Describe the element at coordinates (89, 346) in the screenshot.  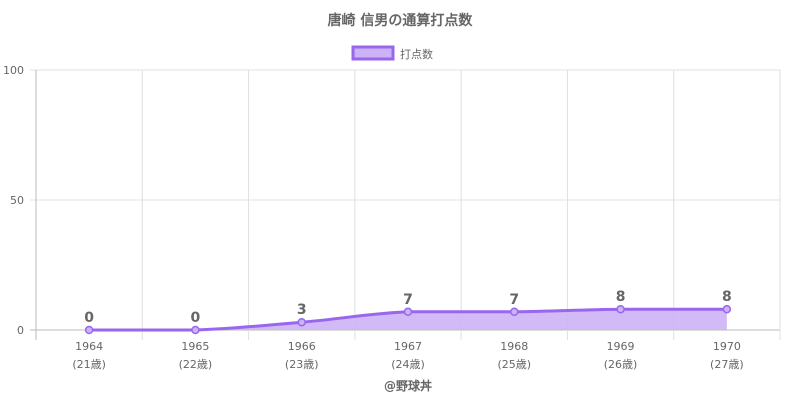
I see `x-tick-label: 1964` at that location.